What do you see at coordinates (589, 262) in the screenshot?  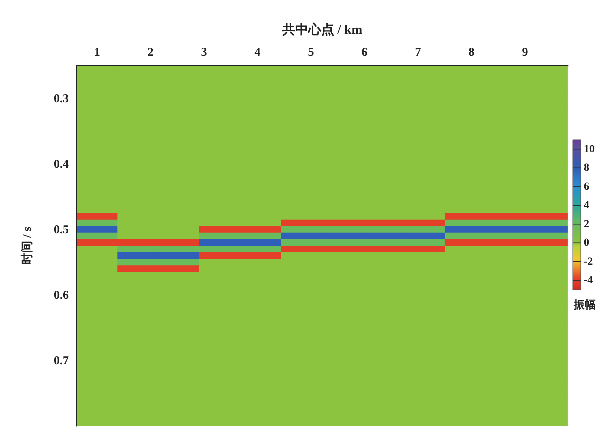 I see `color-bar-label: -2` at bounding box center [589, 262].